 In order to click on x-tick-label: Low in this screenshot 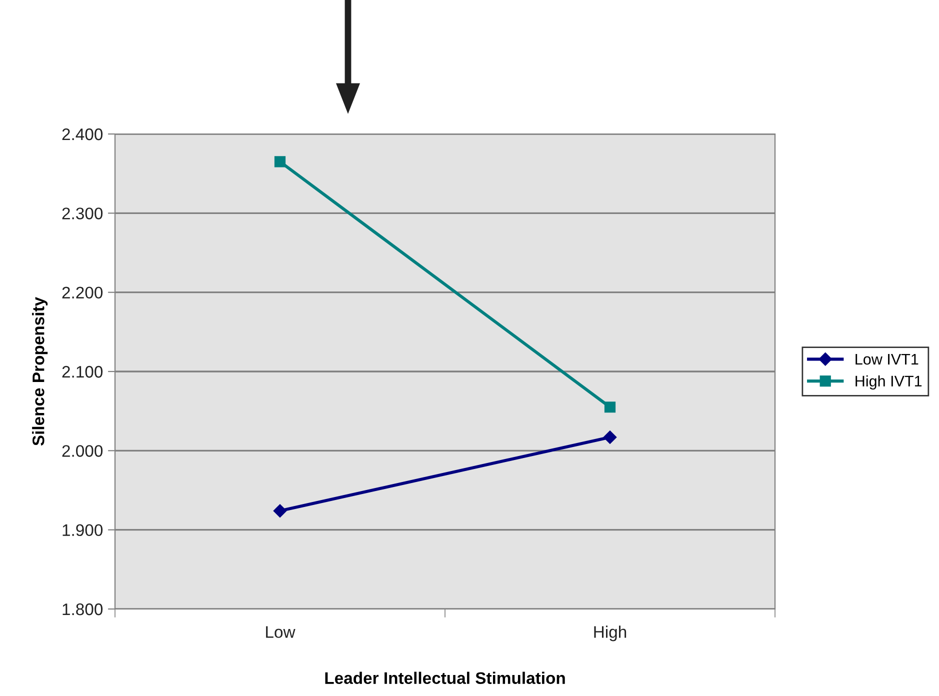, I will do `click(281, 632)`.